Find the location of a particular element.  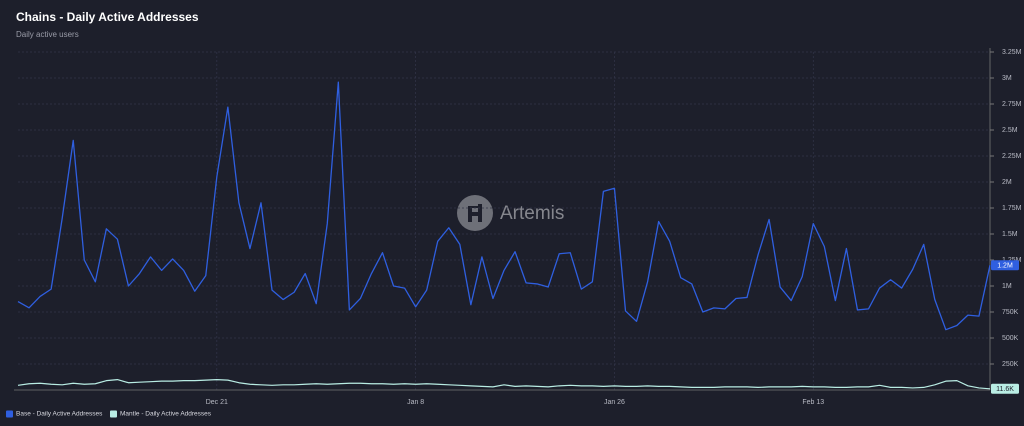

y-tick-label: 2.75M is located at coordinates (1012, 104).